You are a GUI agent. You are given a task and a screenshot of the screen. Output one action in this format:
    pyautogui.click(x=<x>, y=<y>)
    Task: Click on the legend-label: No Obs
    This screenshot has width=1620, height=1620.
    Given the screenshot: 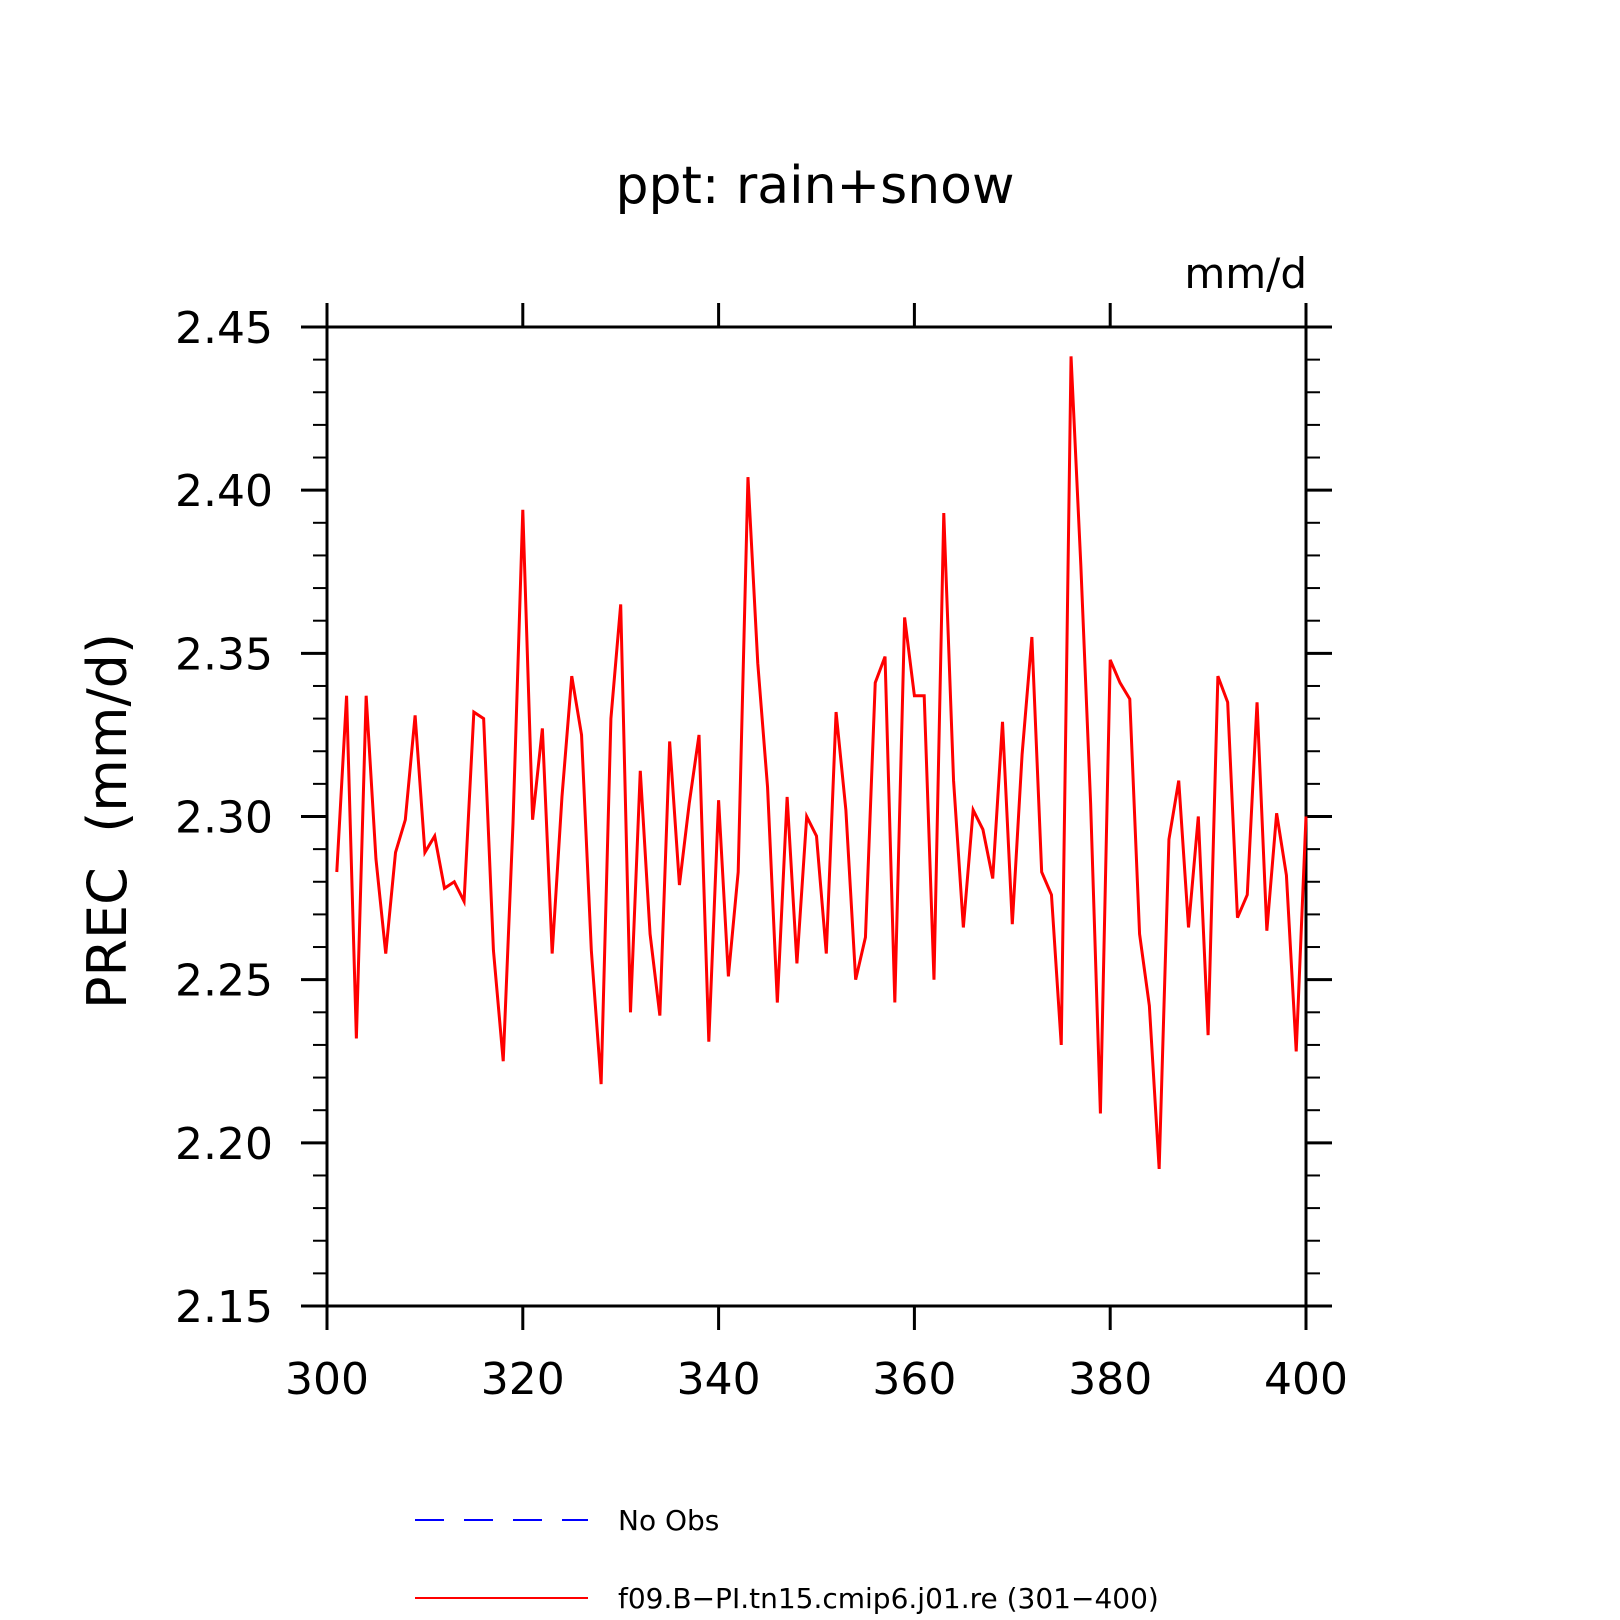 What is the action you would take?
    pyautogui.click(x=668, y=1520)
    